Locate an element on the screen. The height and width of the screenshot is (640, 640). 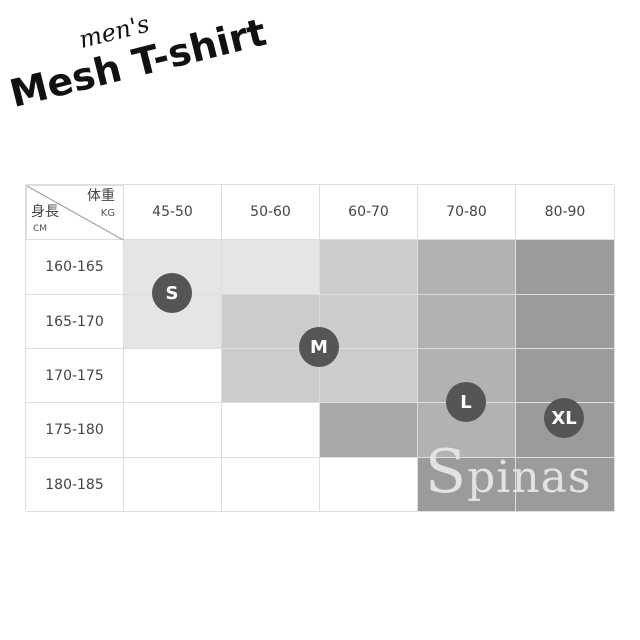
size-badge-m: M is located at coordinates (319, 347).